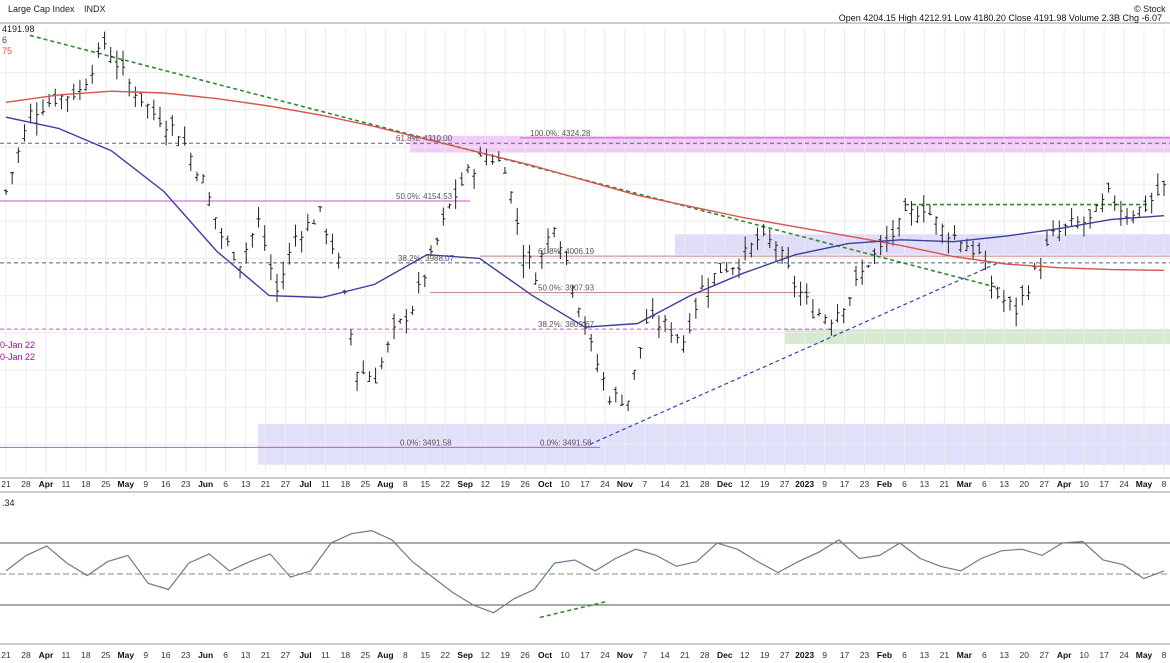 This screenshot has height=663, width=1170. What do you see at coordinates (166, 484) in the screenshot?
I see `x-tick-label: 16` at bounding box center [166, 484].